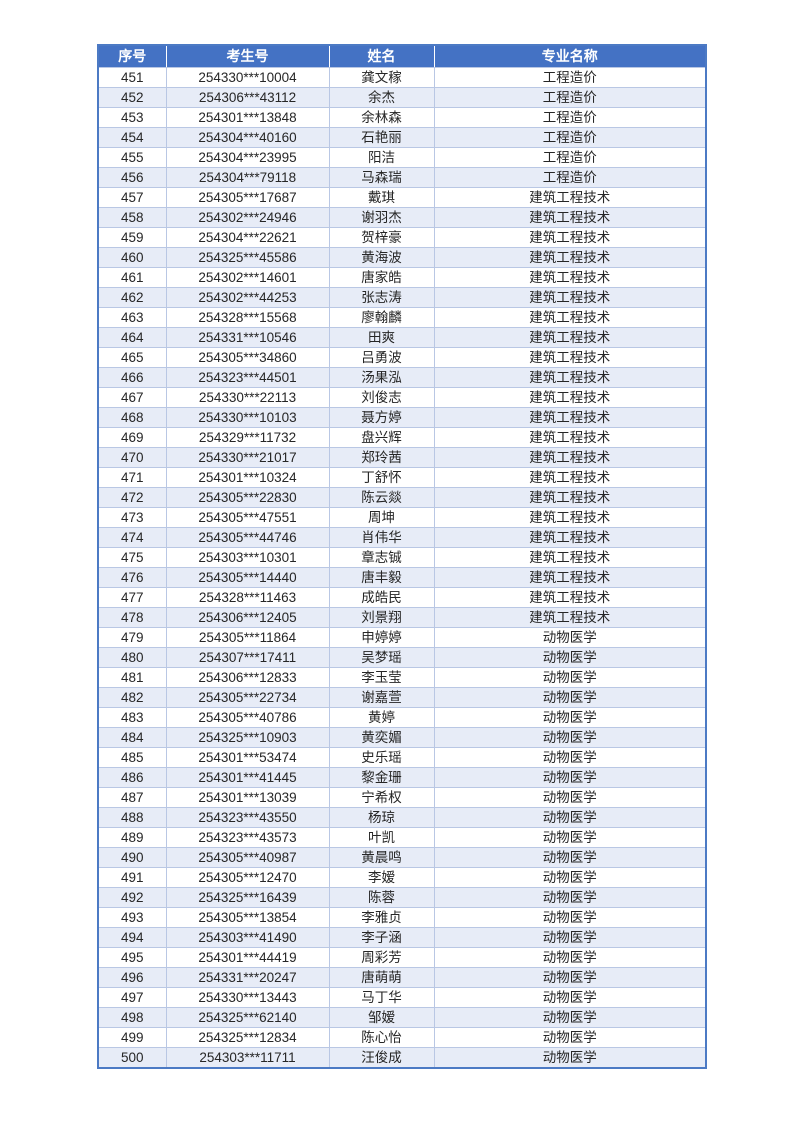 This screenshot has width=800, height=1131. I want to click on cell-examno: 254306***43112, so click(247, 97).